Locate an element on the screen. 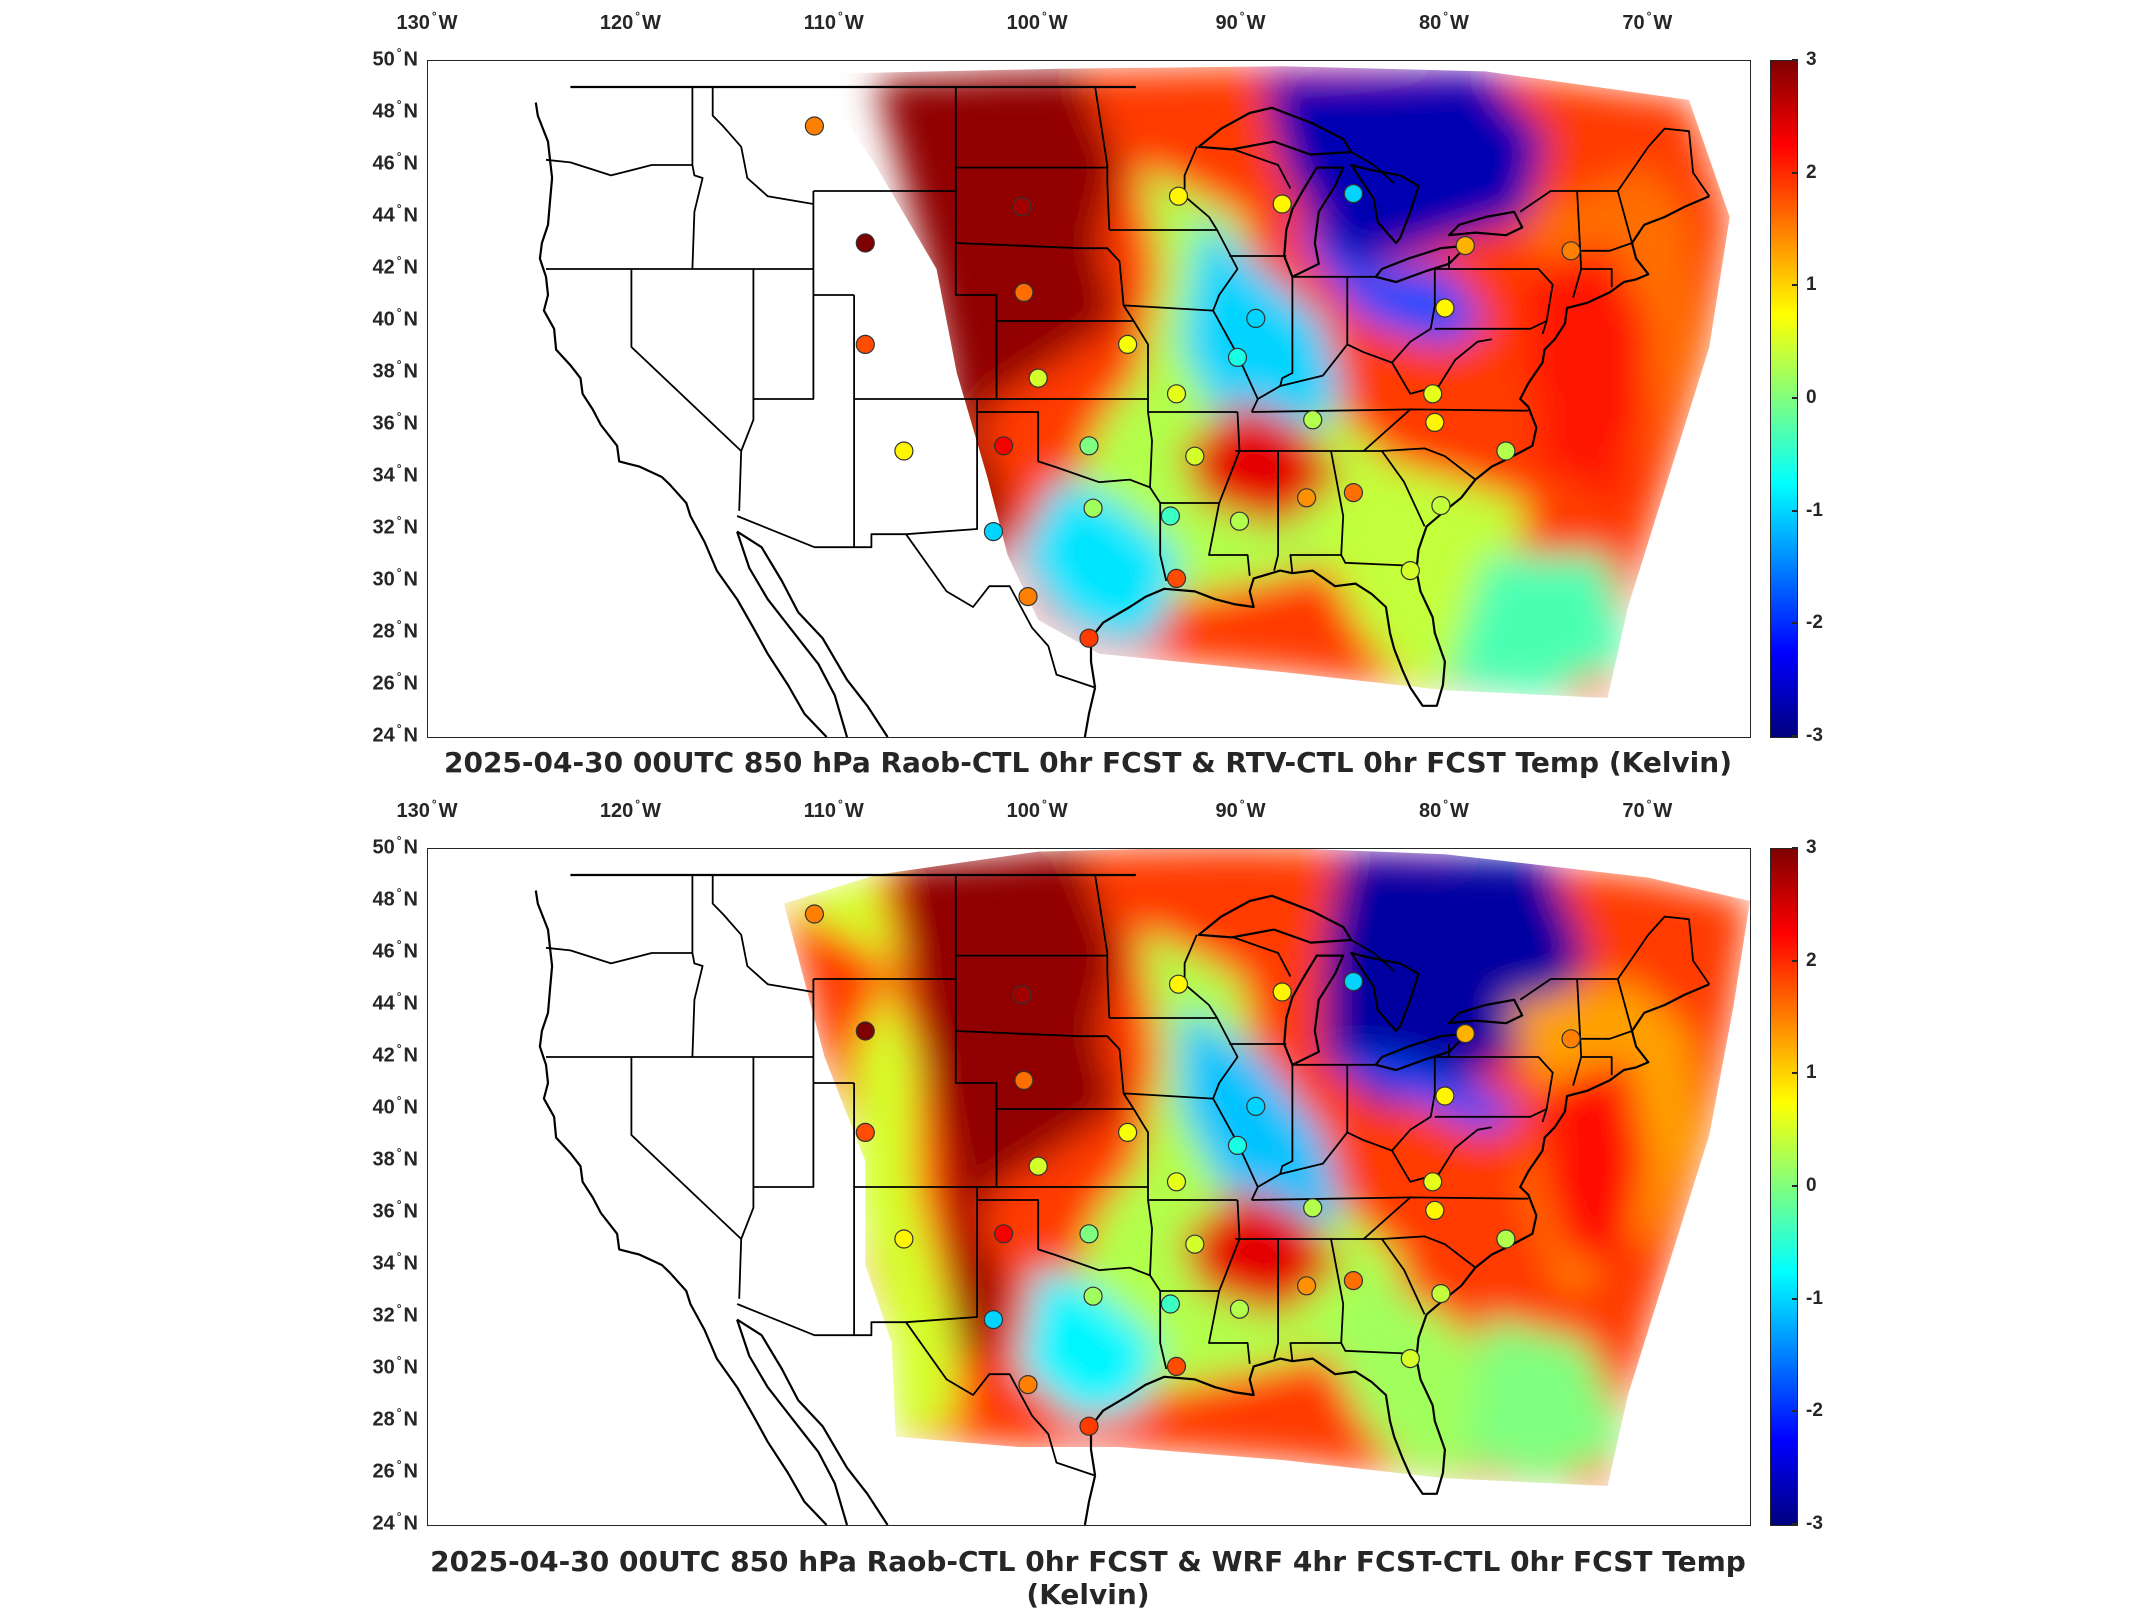 This screenshot has height=1611, width=2133. latitude-tick-label: 26 ° N is located at coordinates (395, 1470).